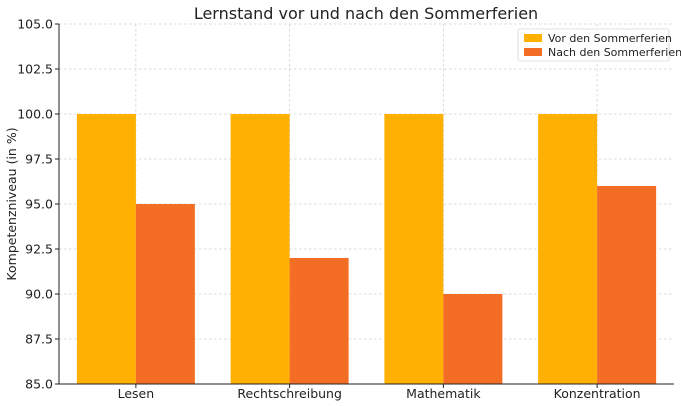  I want to click on y-axis-title: Kompetenzniveau (in %), so click(11, 203).